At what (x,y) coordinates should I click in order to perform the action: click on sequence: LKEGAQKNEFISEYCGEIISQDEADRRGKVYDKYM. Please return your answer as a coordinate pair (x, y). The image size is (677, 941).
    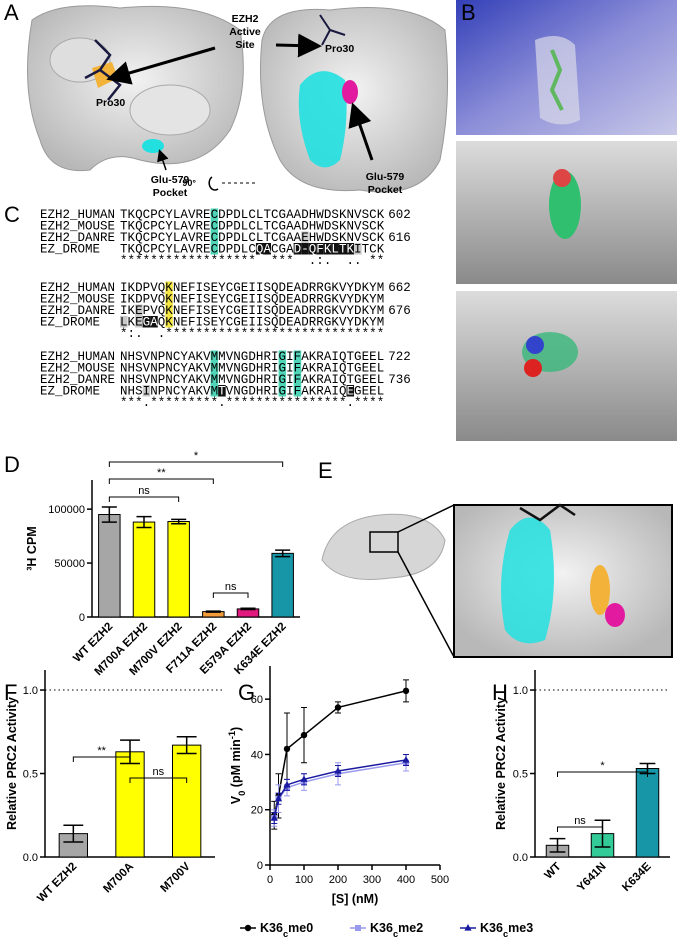
    Looking at the image, I should click on (252, 323).